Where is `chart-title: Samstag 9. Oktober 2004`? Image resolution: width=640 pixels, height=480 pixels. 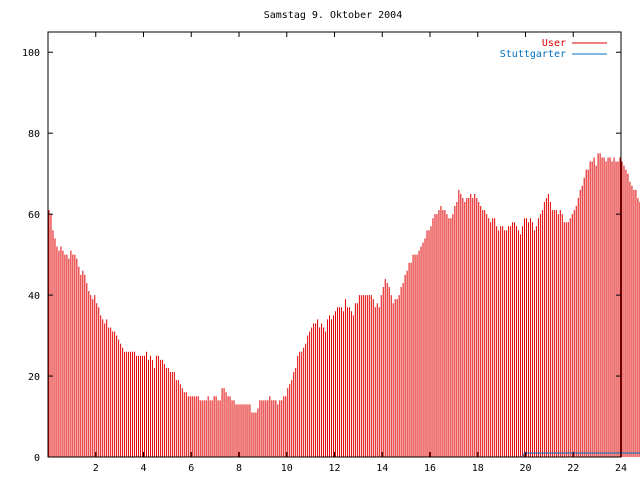
chart-title: Samstag 9. Oktober 2004 is located at coordinates (333, 15).